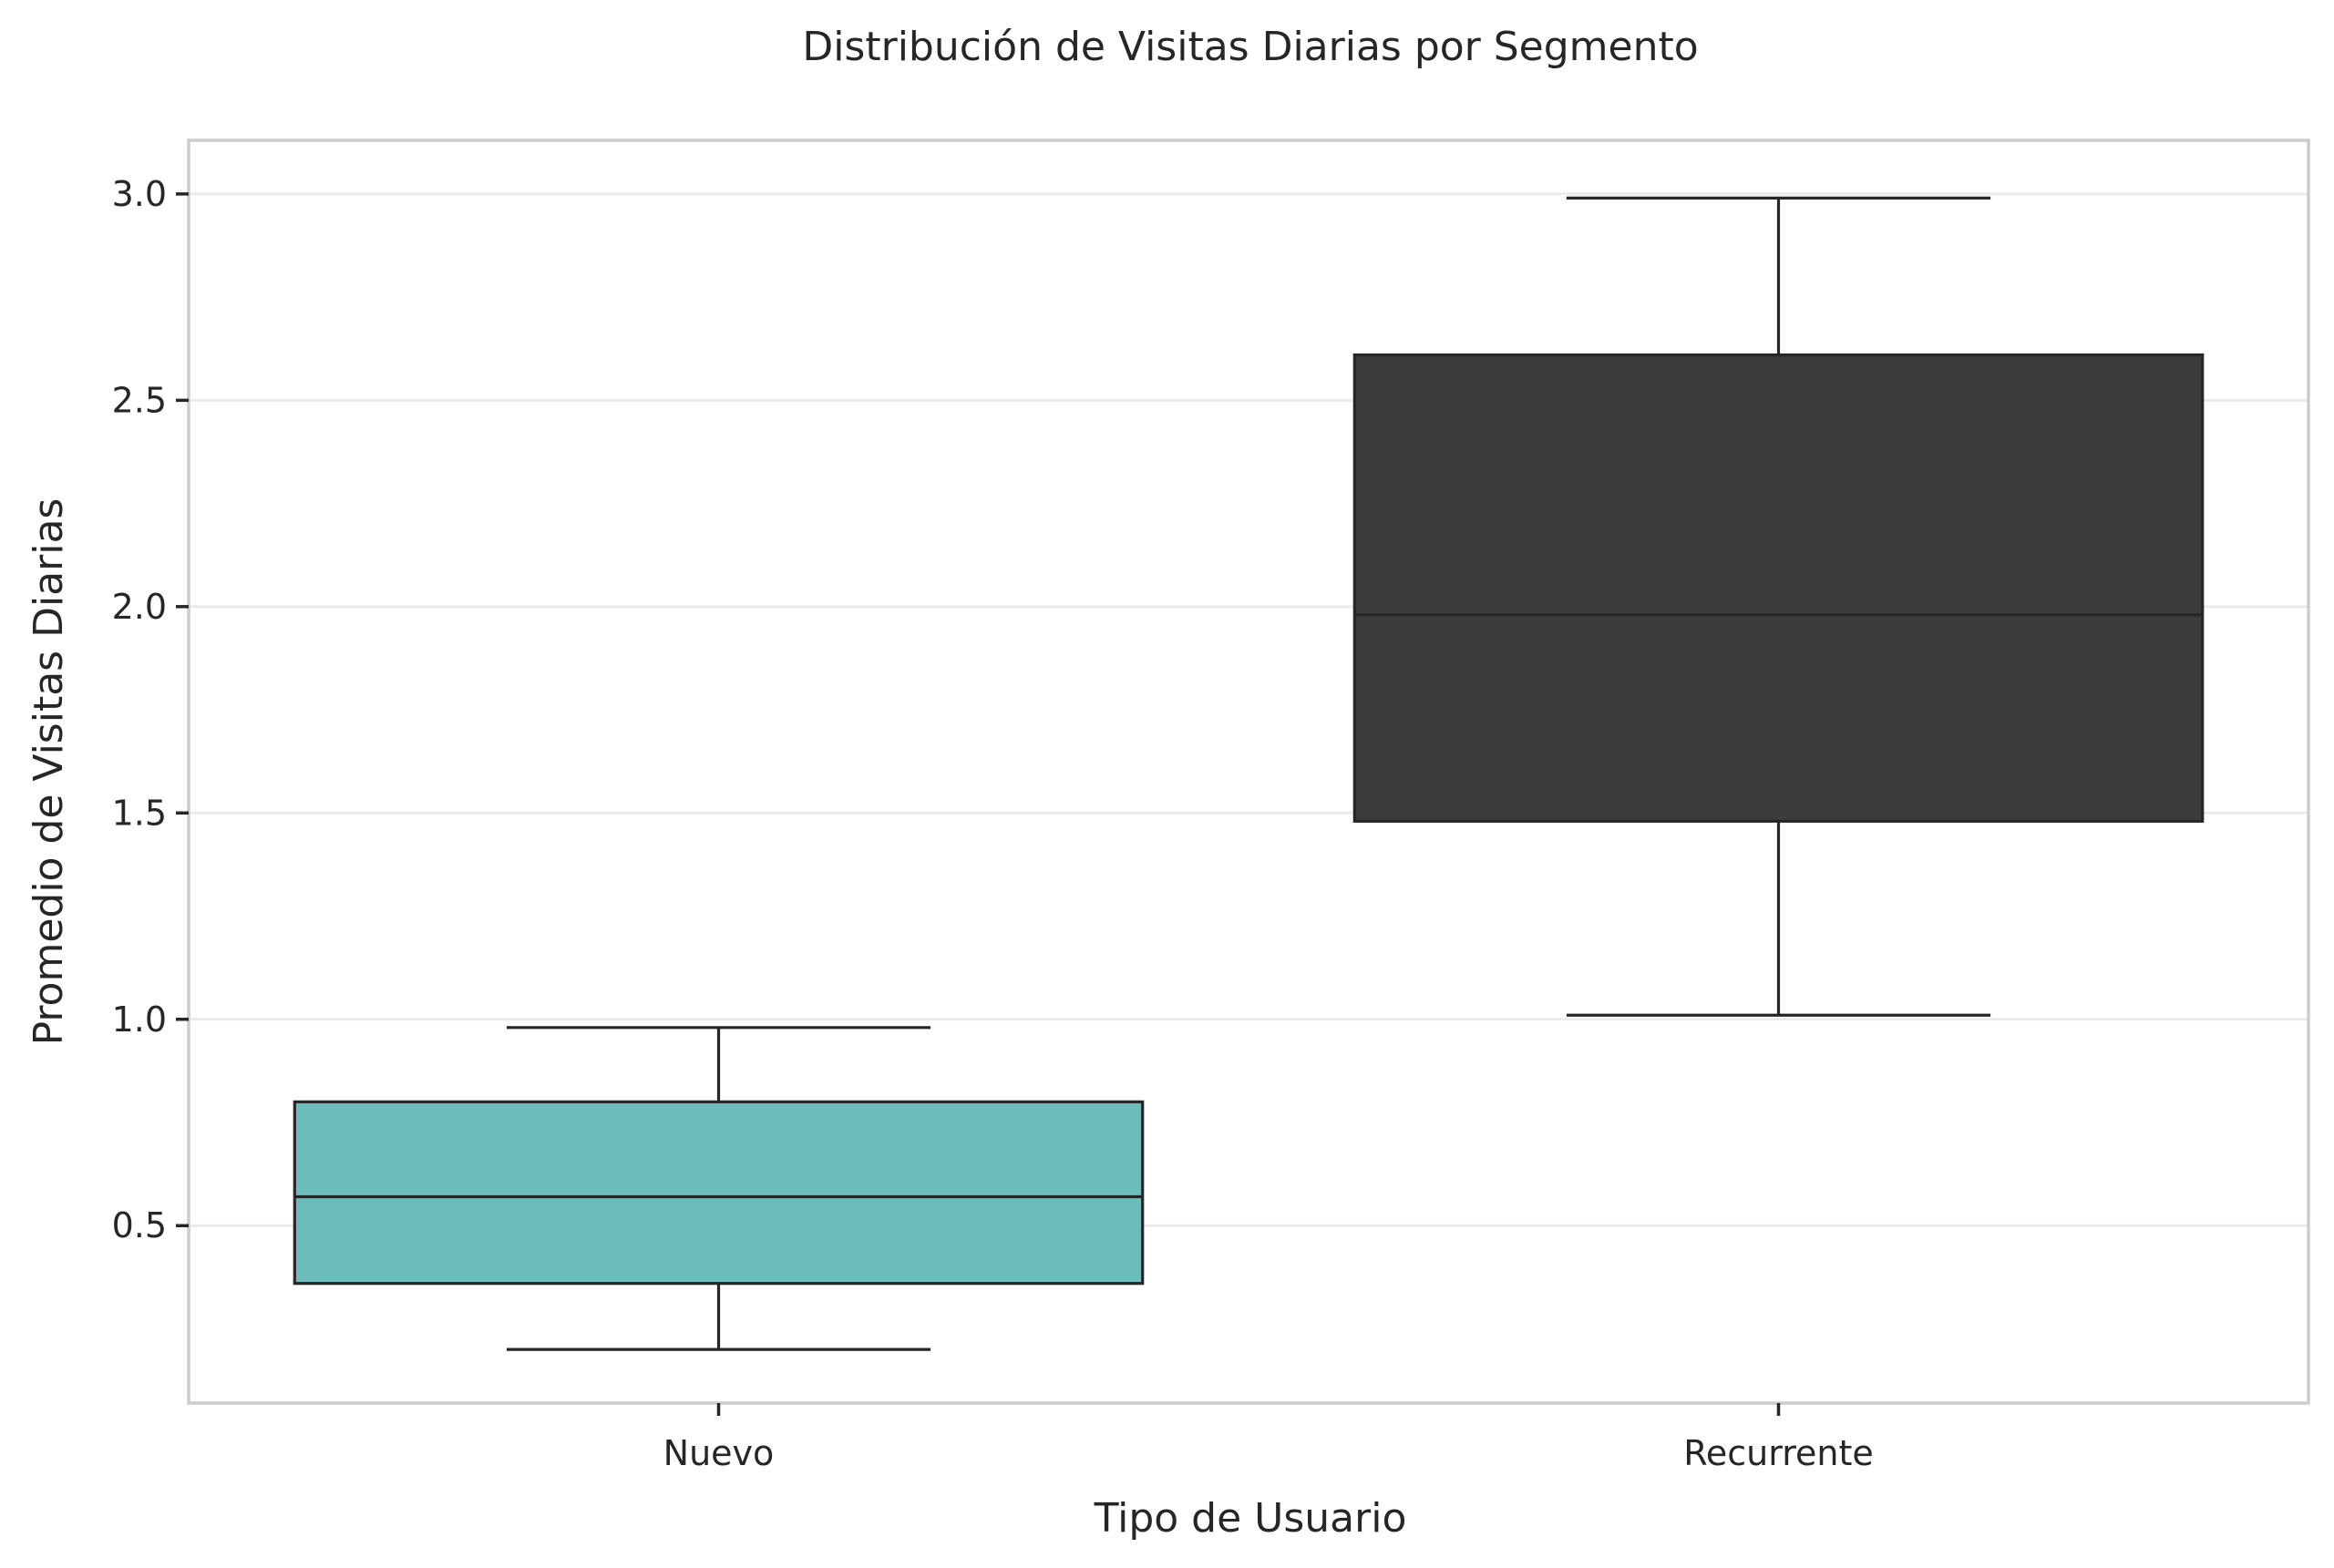 The width and height of the screenshot is (2334, 1568). I want to click on y-tick-label: 3.0, so click(139, 194).